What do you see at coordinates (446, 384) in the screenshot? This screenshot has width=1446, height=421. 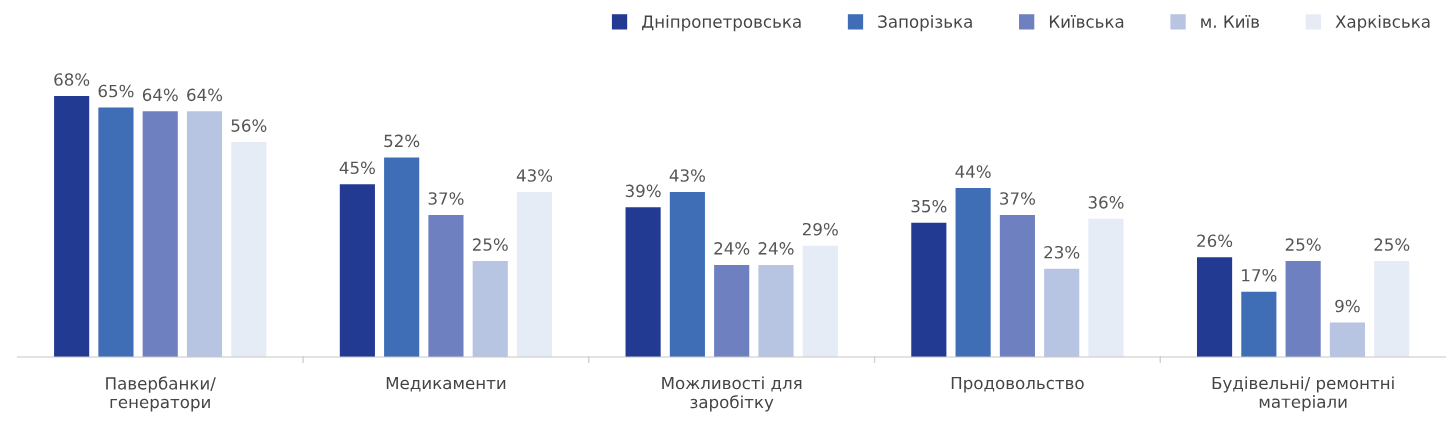 I see `x-tick-label: Медикаменти` at bounding box center [446, 384].